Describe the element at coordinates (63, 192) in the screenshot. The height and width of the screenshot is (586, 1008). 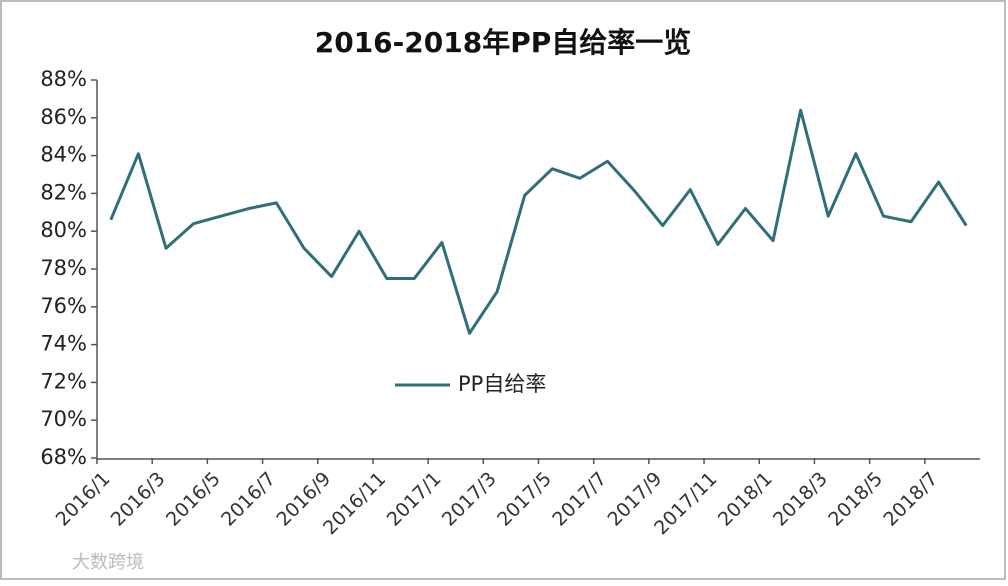
I see `y-tick-label: 82%` at that location.